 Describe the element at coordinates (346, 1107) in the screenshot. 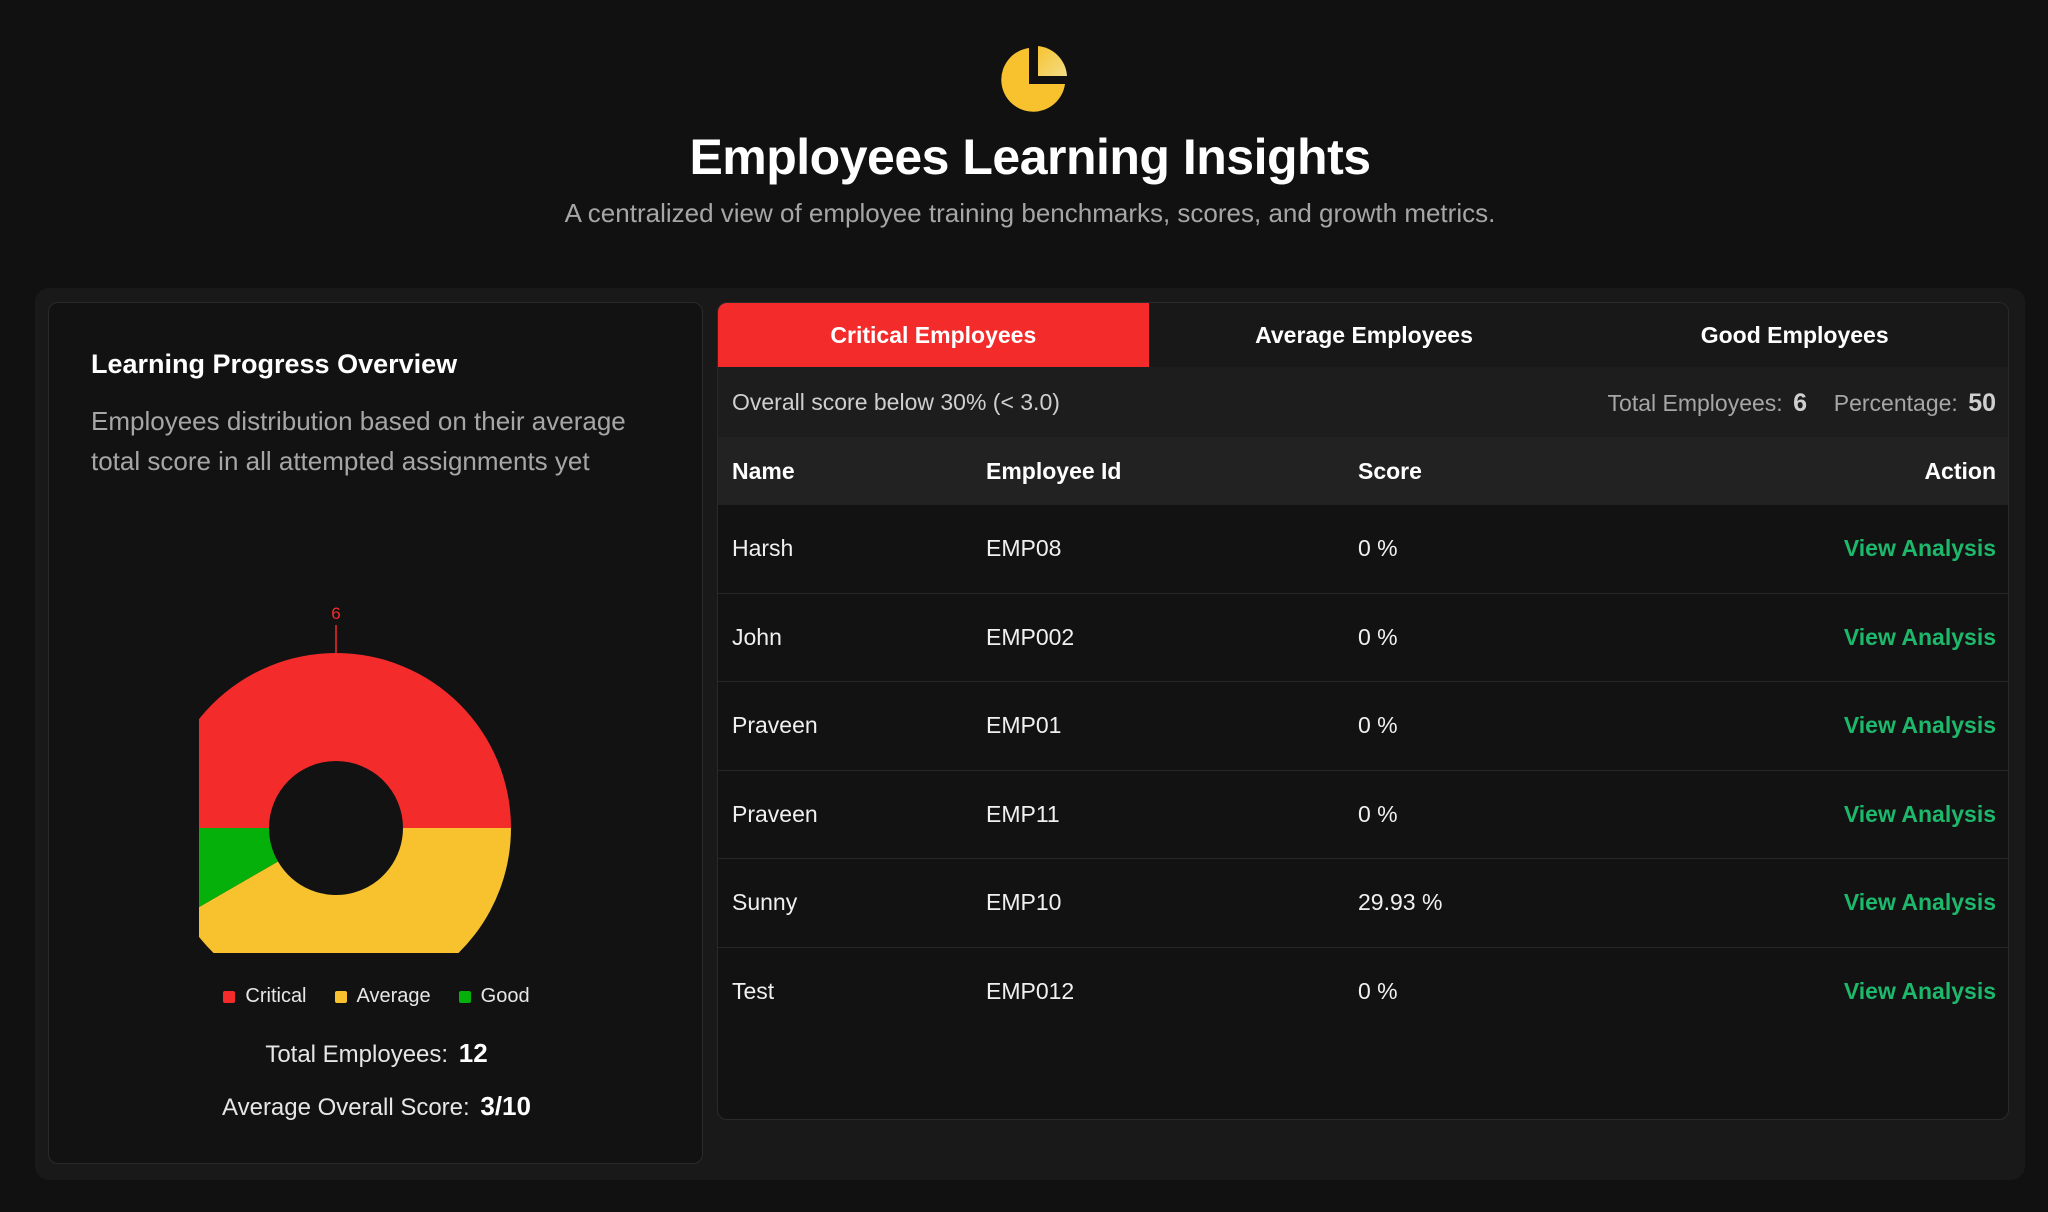

I see `average-score-label: Average Overall Score:` at that location.